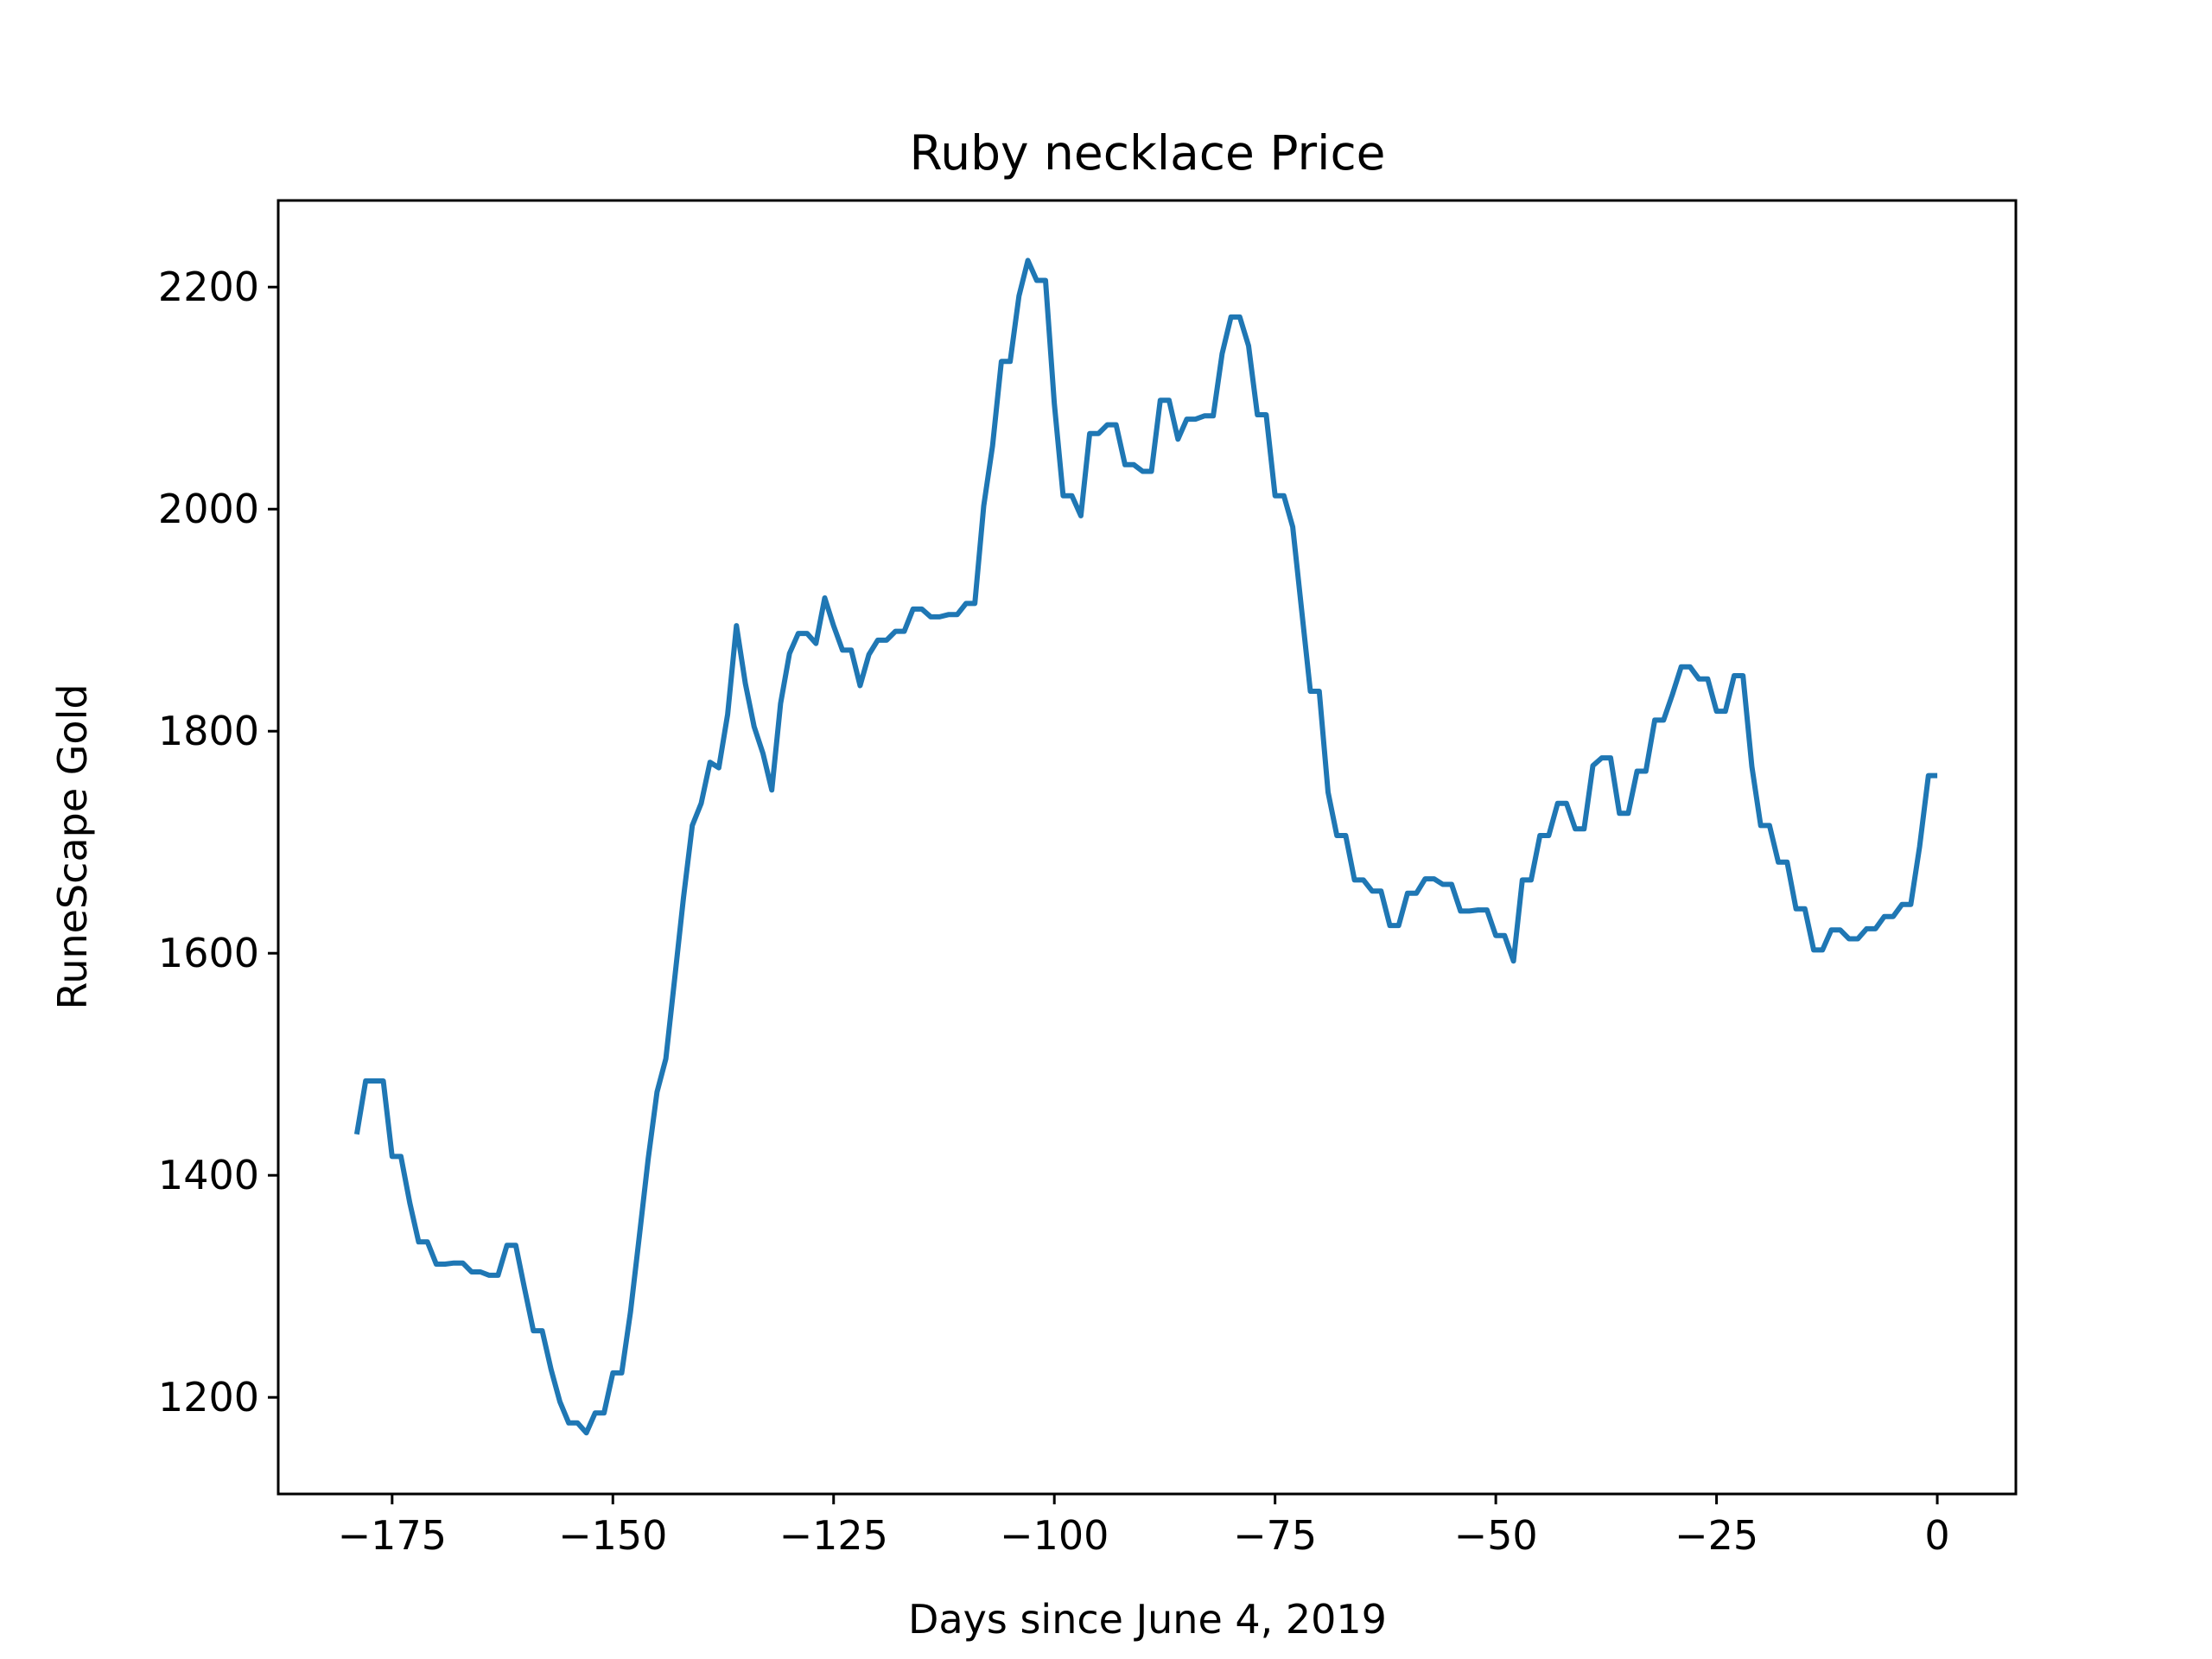  What do you see at coordinates (208, 509) in the screenshot?
I see `y-tick-label: 2000` at bounding box center [208, 509].